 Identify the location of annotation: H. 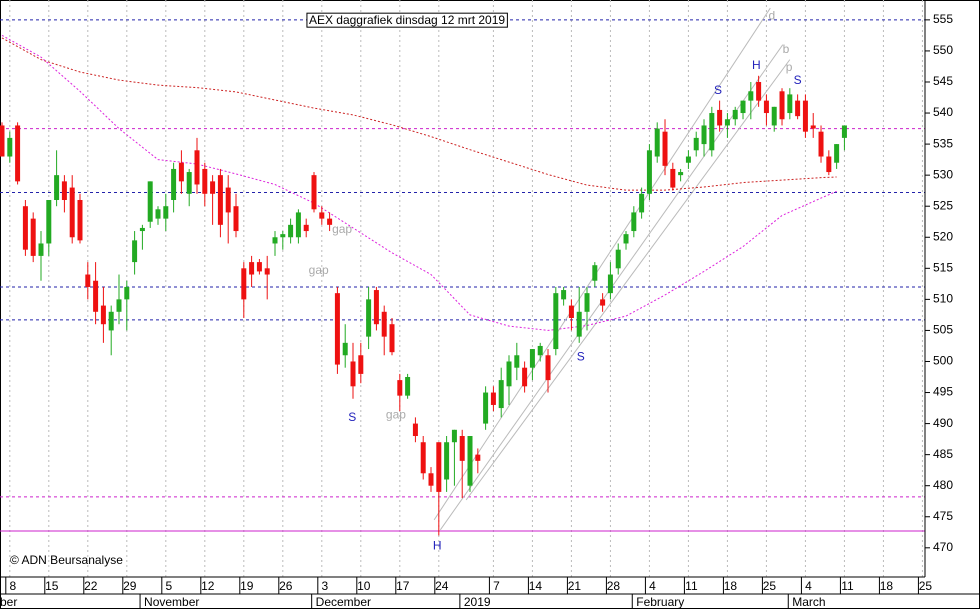
(437, 546).